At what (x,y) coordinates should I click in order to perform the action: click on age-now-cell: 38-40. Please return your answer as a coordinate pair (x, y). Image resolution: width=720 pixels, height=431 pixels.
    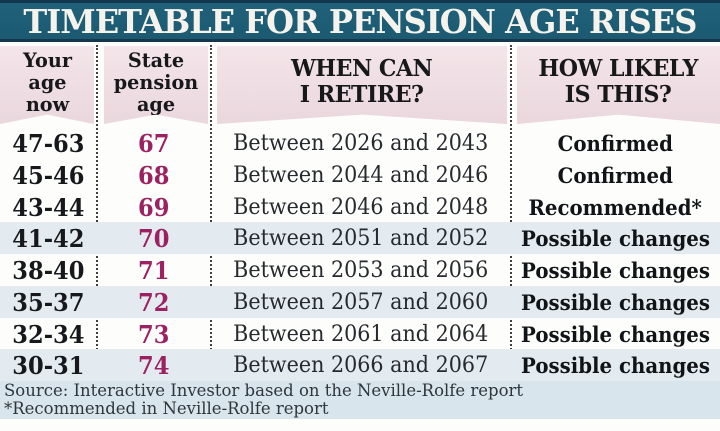
    Looking at the image, I should click on (48, 270).